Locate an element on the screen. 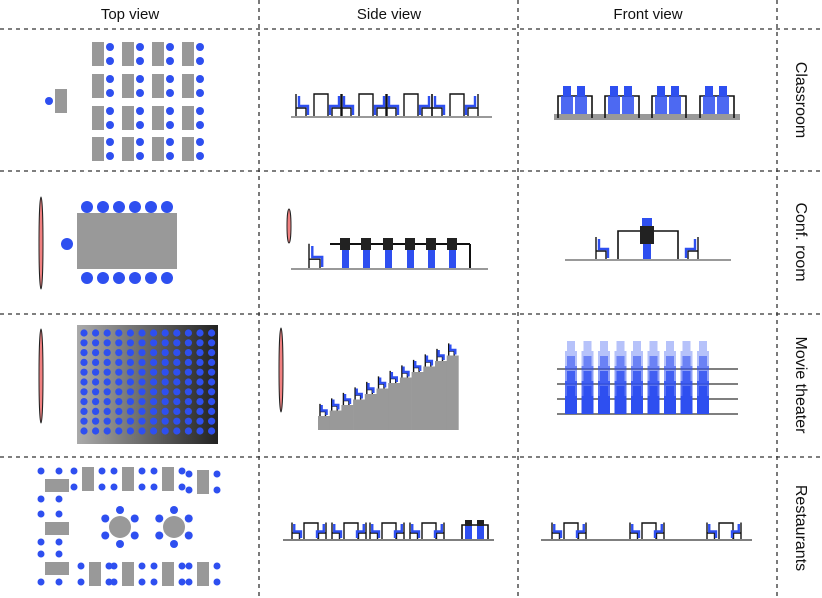 The image size is (822, 598). row-label-movie-theater: Movie theater is located at coordinates (800, 386).